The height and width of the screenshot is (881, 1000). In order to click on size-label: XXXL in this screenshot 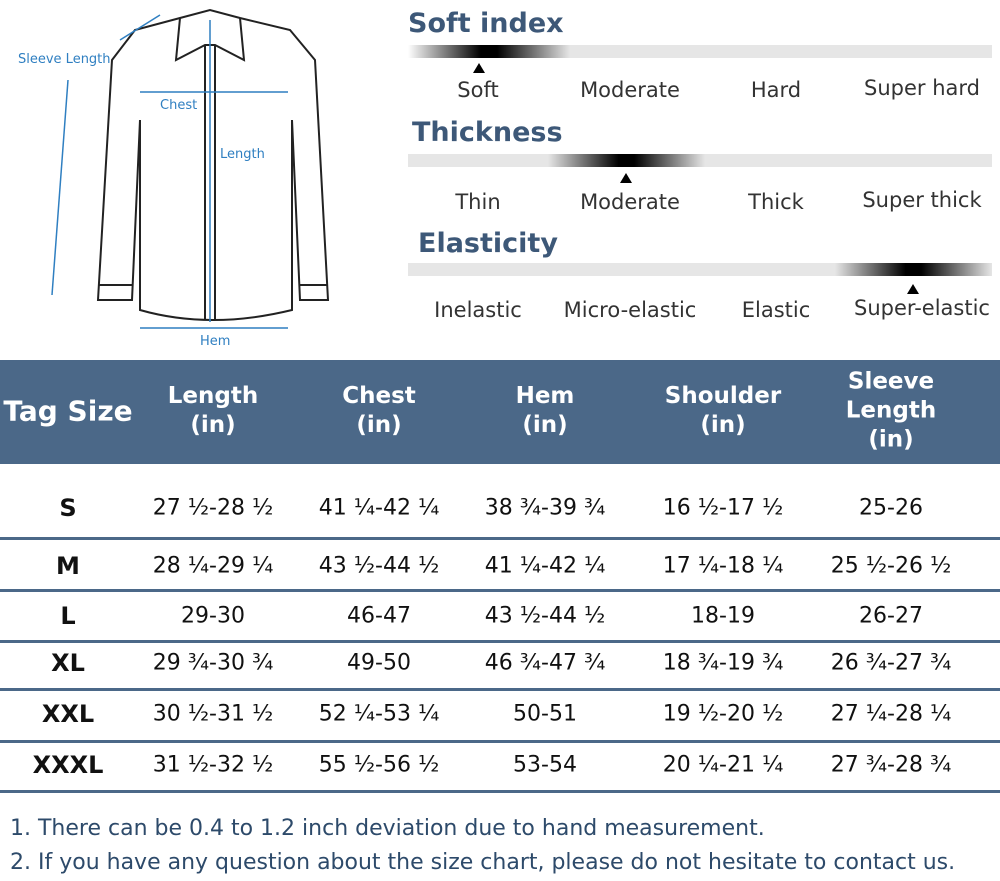, I will do `click(68, 765)`.